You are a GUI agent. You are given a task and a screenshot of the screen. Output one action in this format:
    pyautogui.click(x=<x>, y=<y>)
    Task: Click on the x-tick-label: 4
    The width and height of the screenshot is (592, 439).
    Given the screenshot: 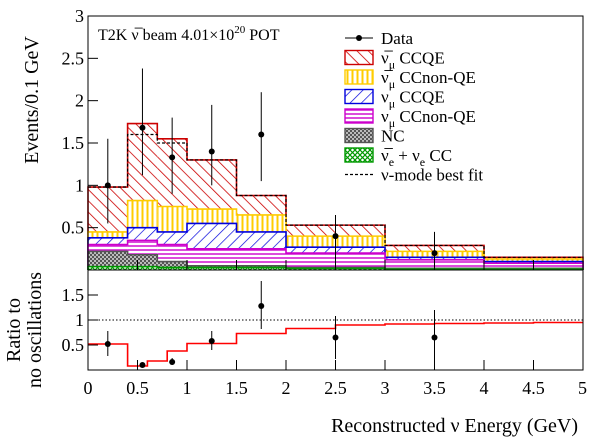 What is the action you would take?
    pyautogui.click(x=484, y=388)
    